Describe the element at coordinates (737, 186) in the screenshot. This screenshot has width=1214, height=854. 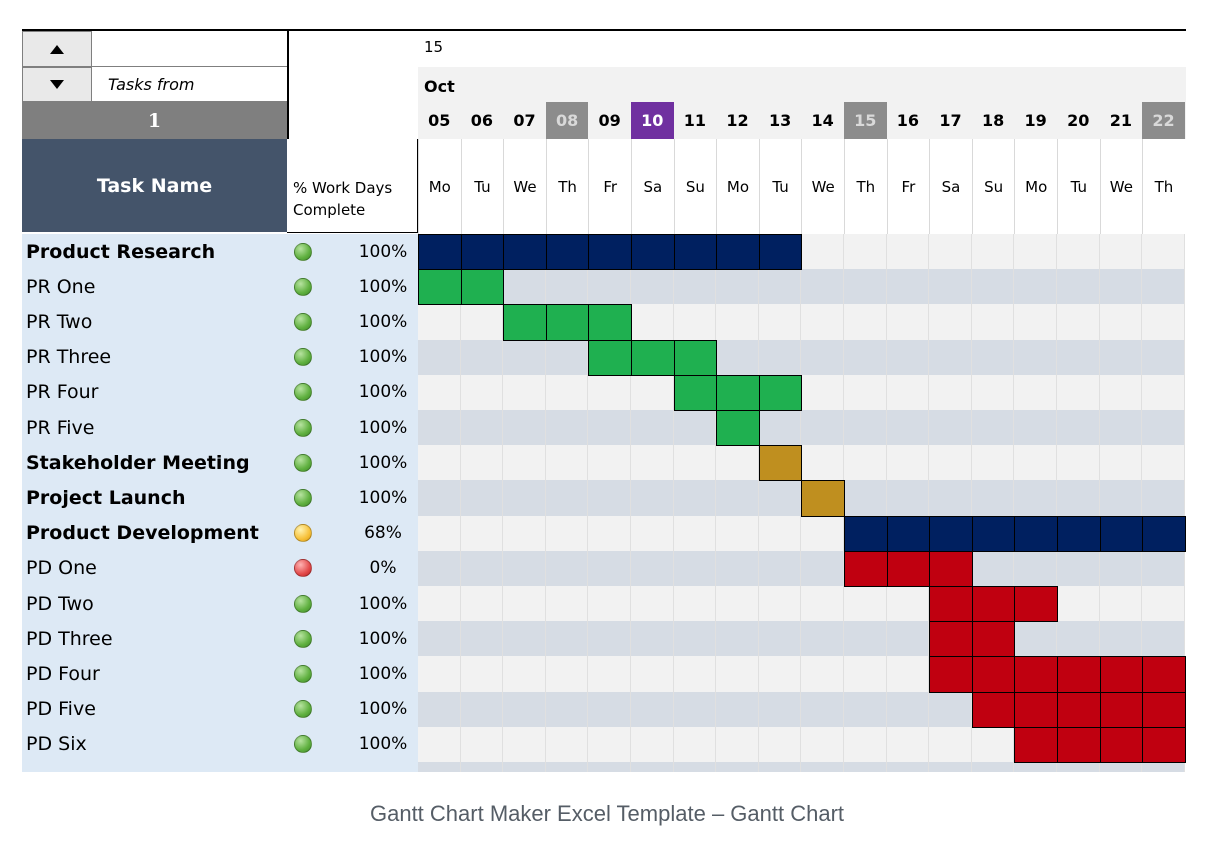
I see `weekday-header-cell: Mo` at that location.